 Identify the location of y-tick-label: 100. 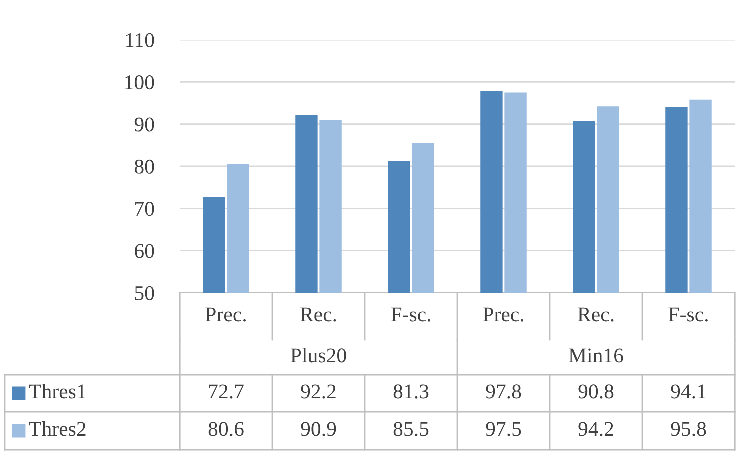
(140, 83).